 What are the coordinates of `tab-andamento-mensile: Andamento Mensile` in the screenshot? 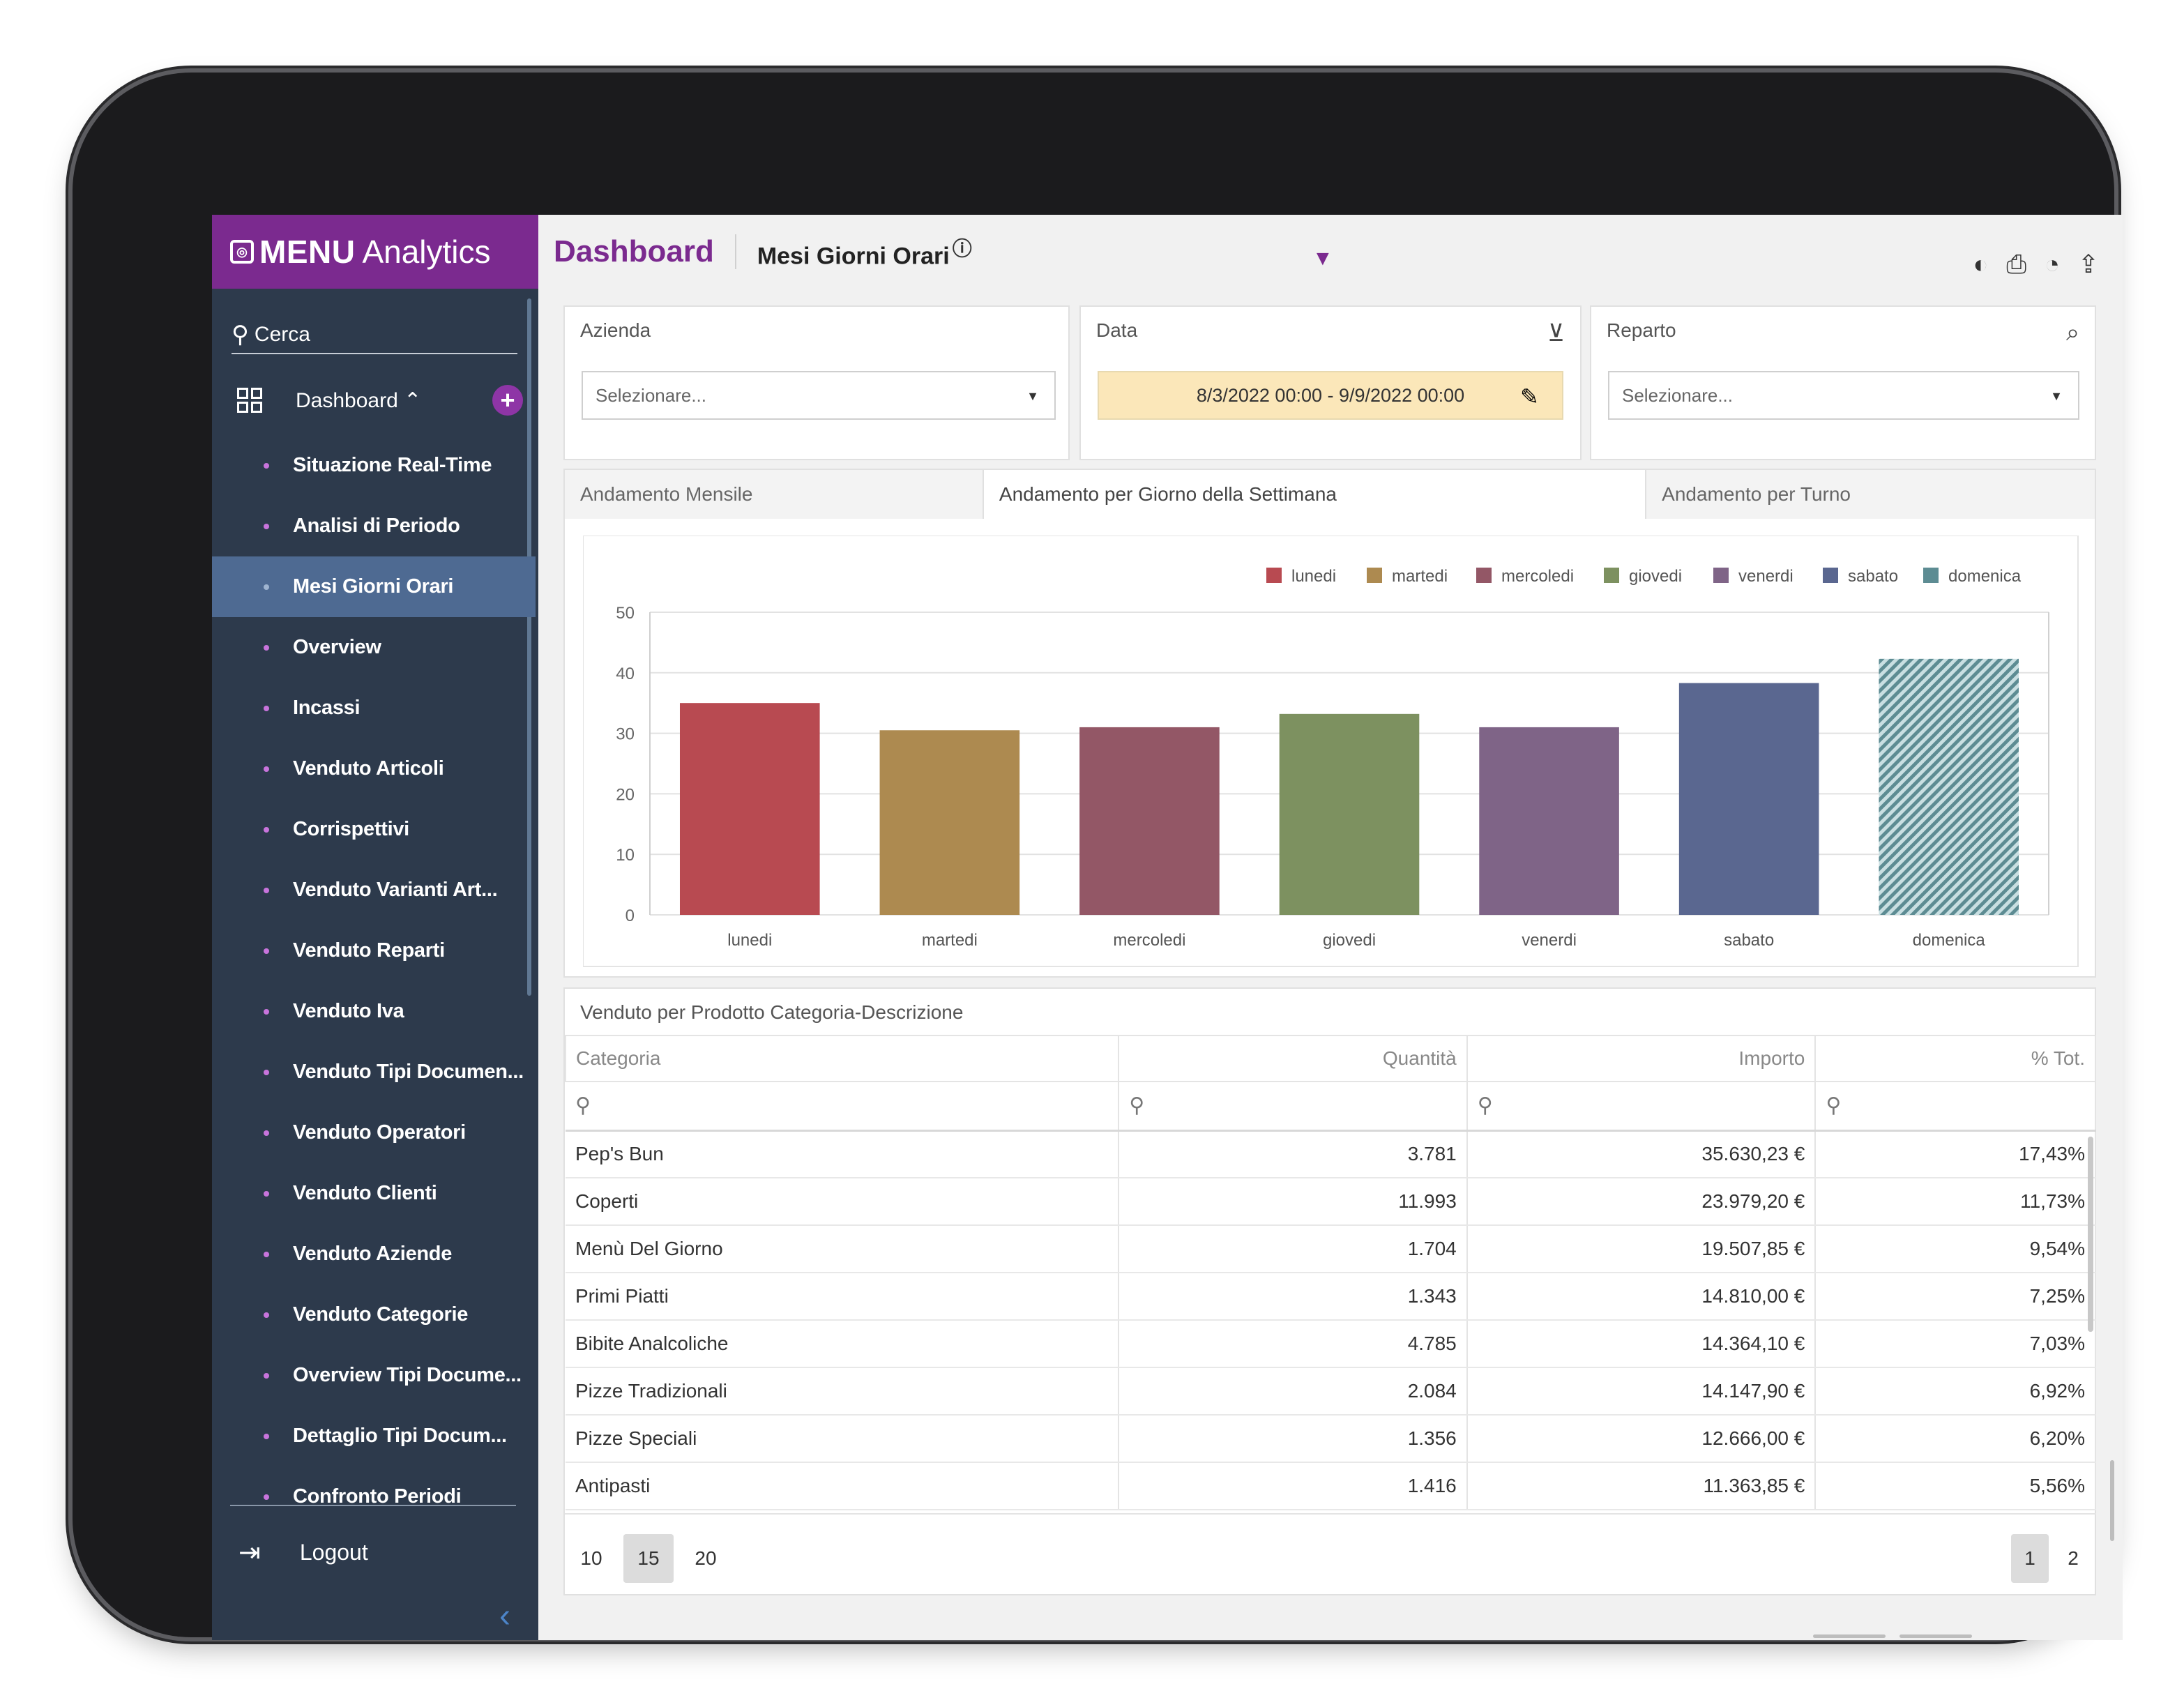 It's located at (774, 494).